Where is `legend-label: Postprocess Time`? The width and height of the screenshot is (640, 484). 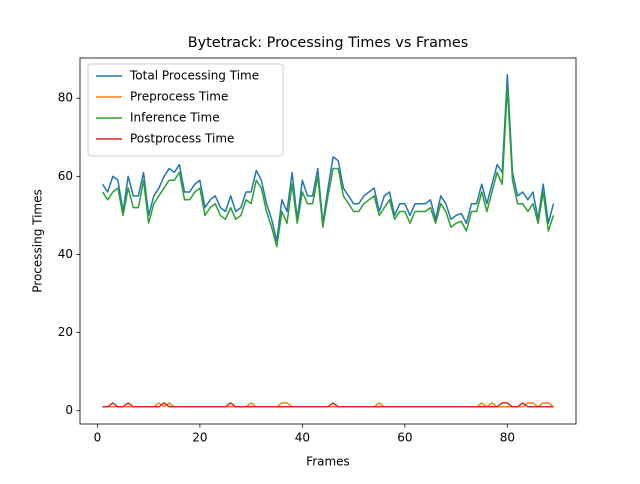 legend-label: Postprocess Time is located at coordinates (182, 139).